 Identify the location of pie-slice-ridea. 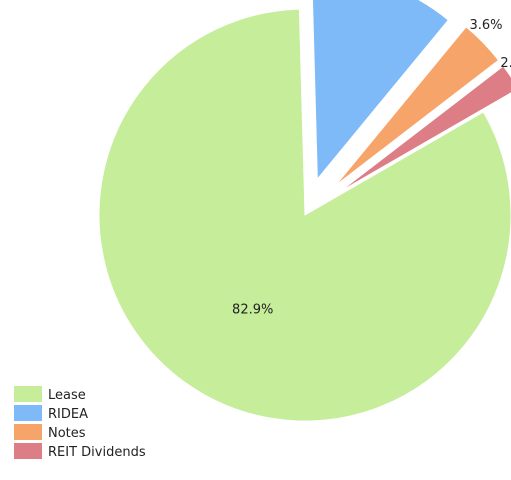
(380, 90).